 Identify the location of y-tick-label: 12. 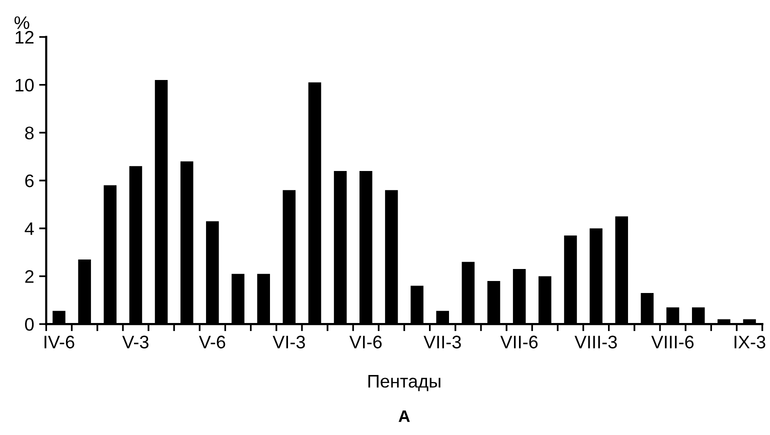
(25, 37).